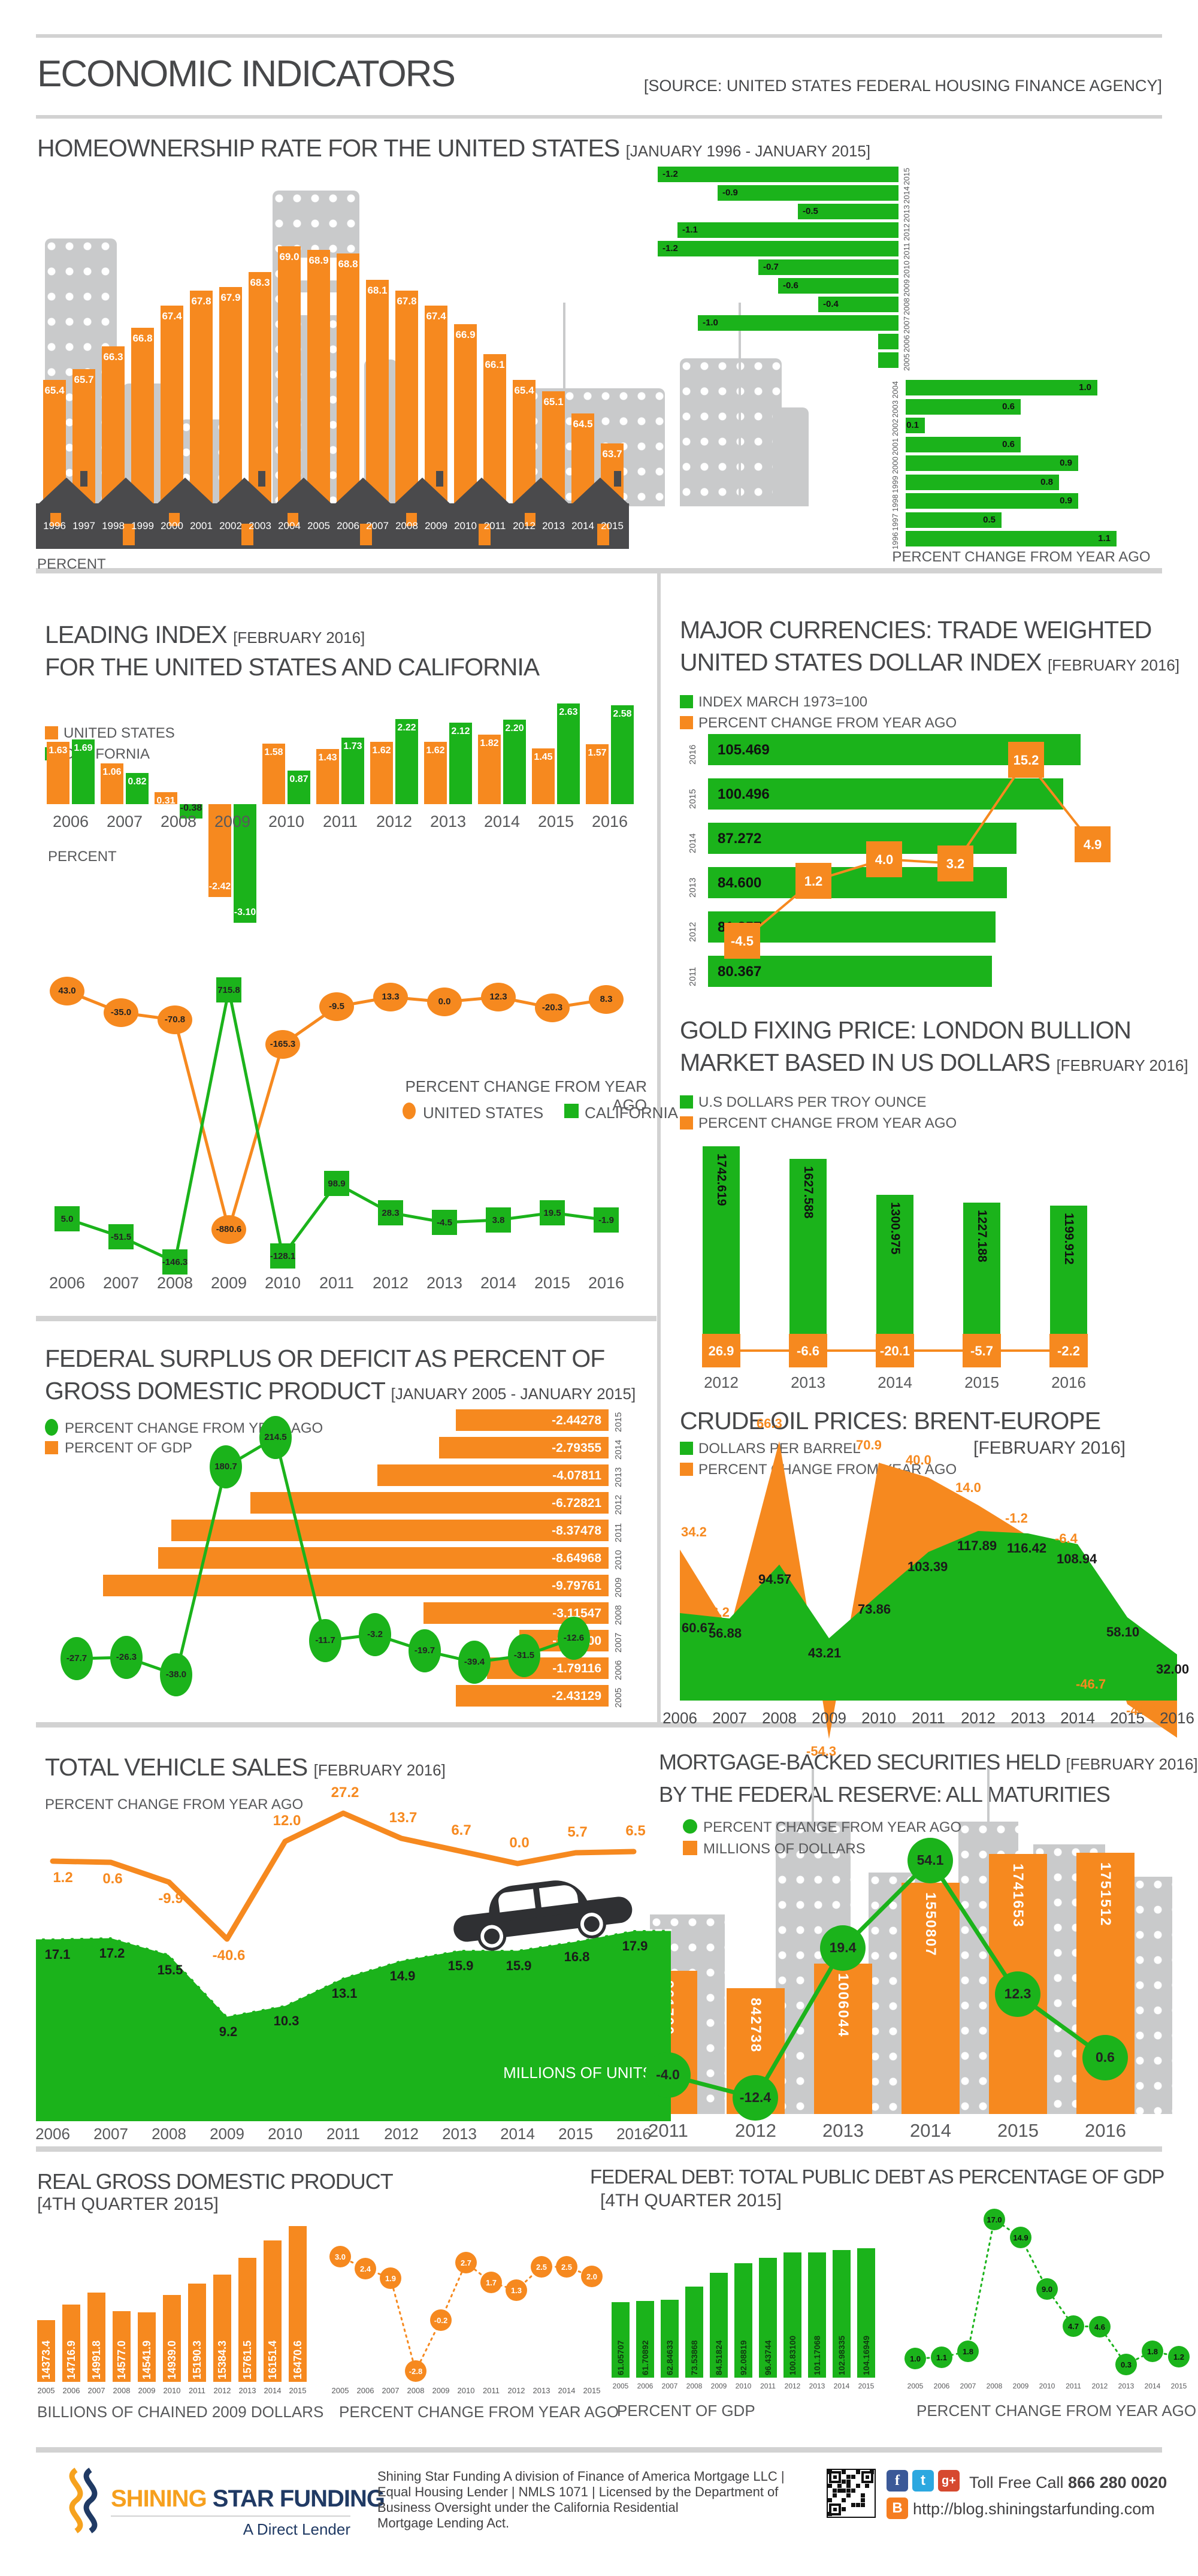  I want to click on marker-value-label: 14.9, so click(1020, 2238).